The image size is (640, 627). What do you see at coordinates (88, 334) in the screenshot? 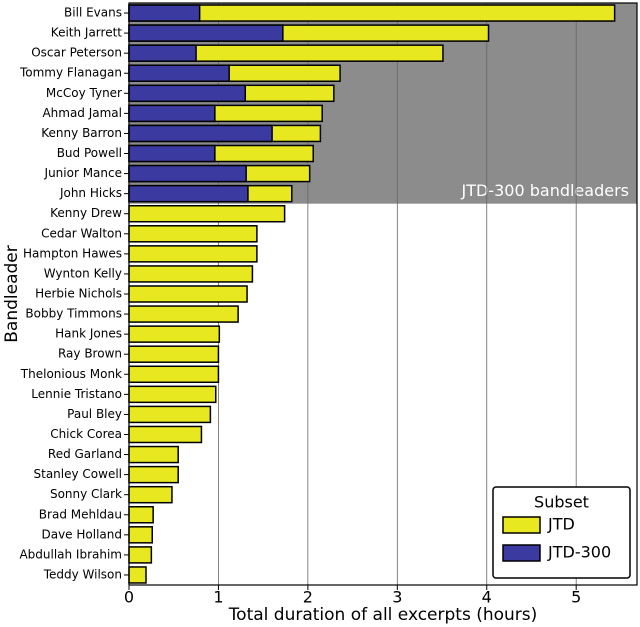
I see `y-tick-label: Hank Jones` at bounding box center [88, 334].